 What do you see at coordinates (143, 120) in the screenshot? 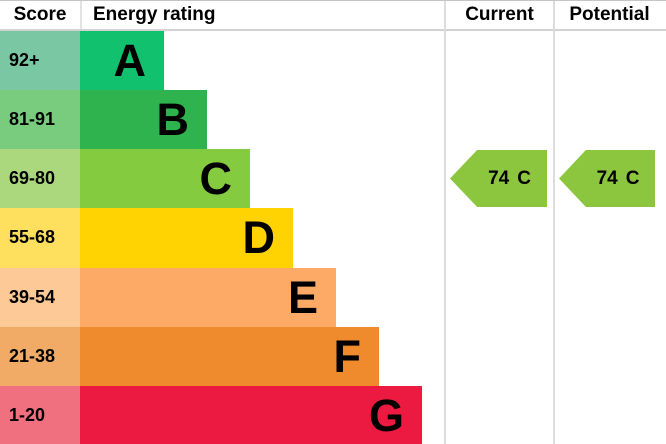
I see `rating-bar: B` at bounding box center [143, 120].